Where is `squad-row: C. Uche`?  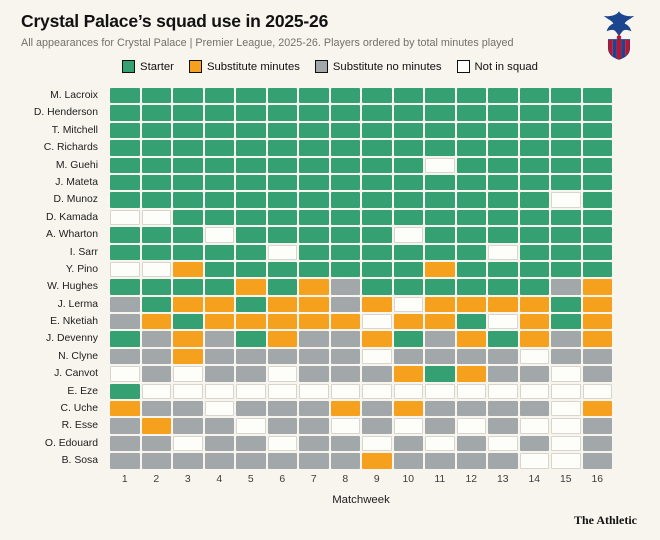 squad-row: C. Uche is located at coordinates (316, 409).